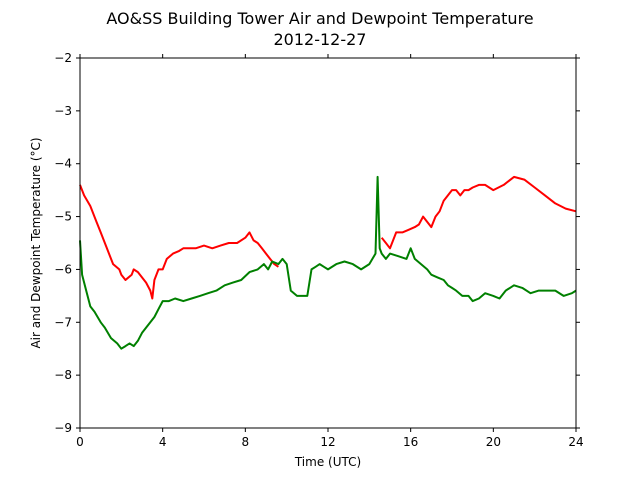 This screenshot has width=640, height=480. What do you see at coordinates (63, 322) in the screenshot?
I see `y-tick-label: −7` at bounding box center [63, 322].